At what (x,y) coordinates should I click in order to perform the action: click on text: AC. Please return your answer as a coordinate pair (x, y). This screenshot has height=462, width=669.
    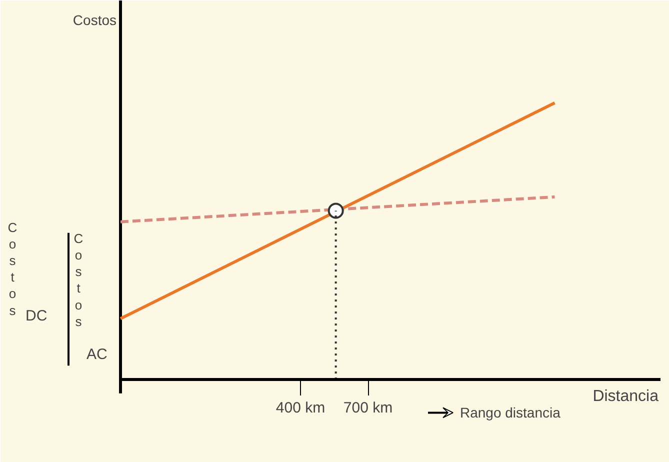
    Looking at the image, I should click on (97, 355).